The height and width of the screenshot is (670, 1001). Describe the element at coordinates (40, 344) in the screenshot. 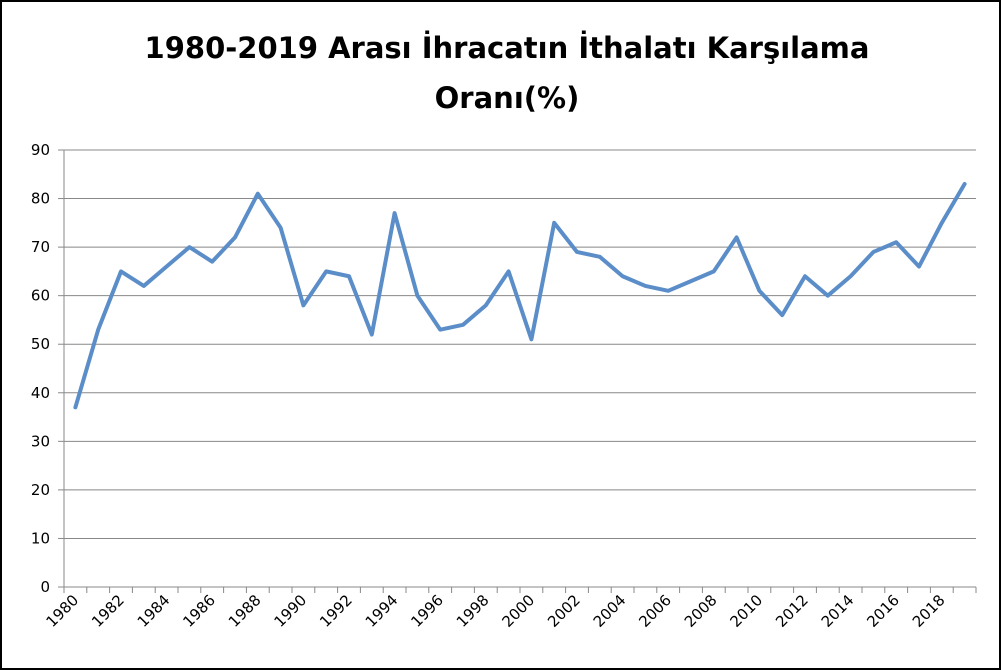

I see `y-tick-label: 50` at that location.